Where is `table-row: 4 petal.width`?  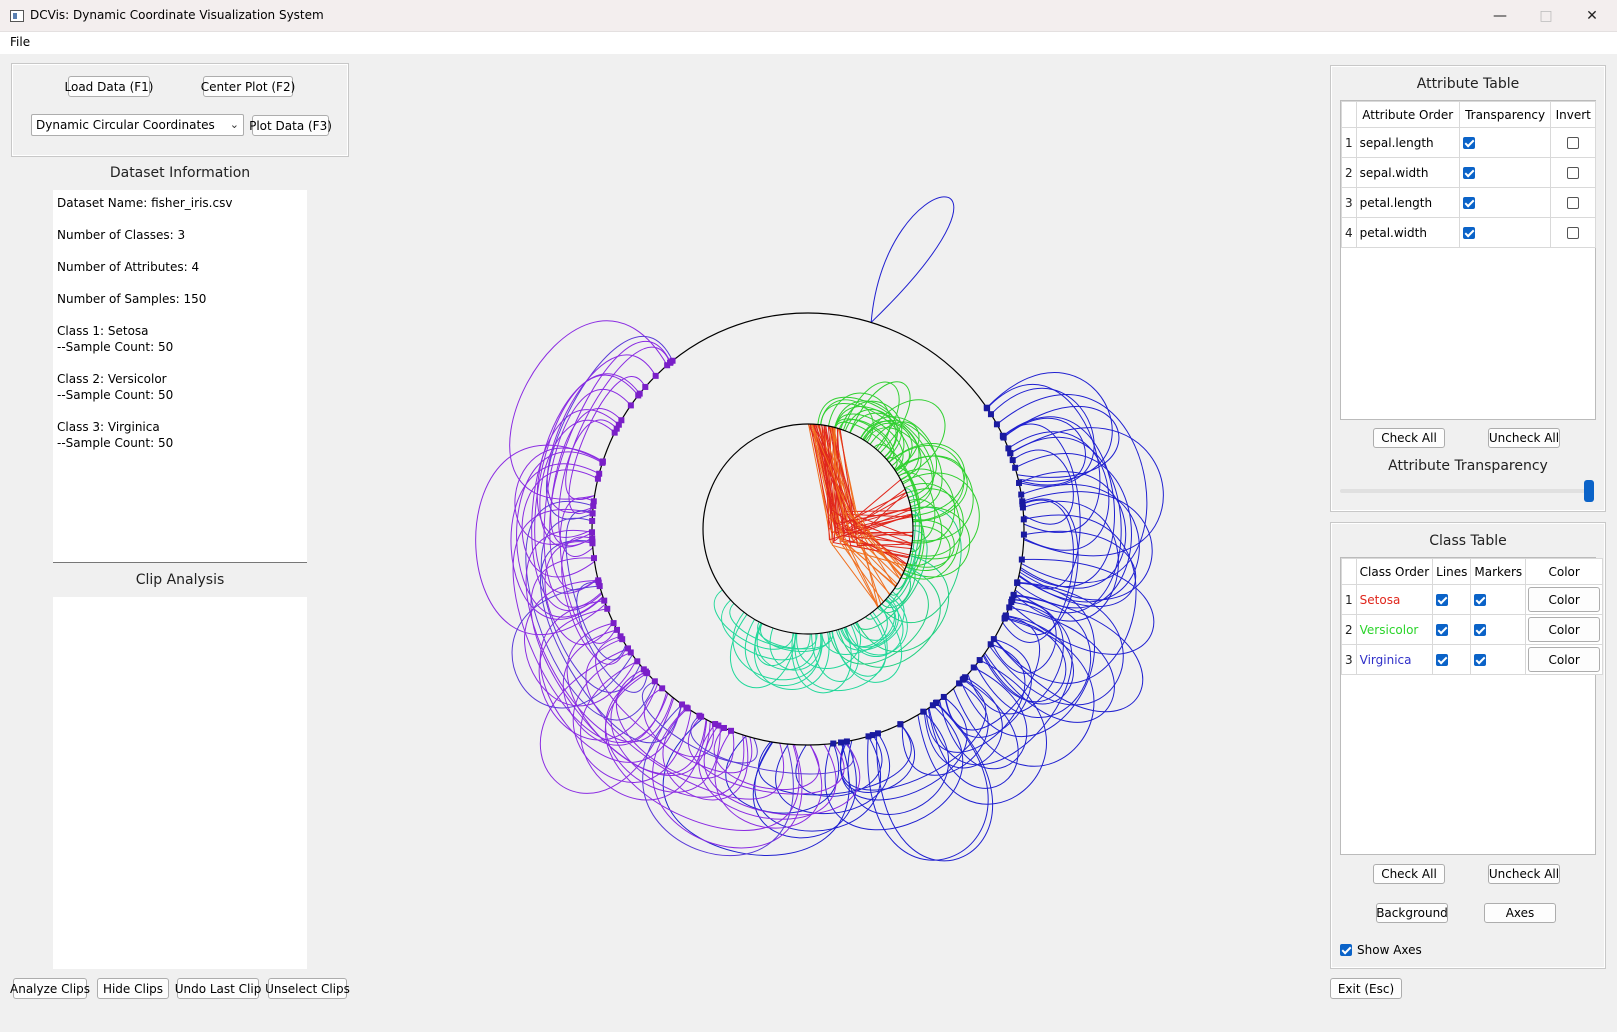
table-row: 4 petal.width is located at coordinates (1468, 232).